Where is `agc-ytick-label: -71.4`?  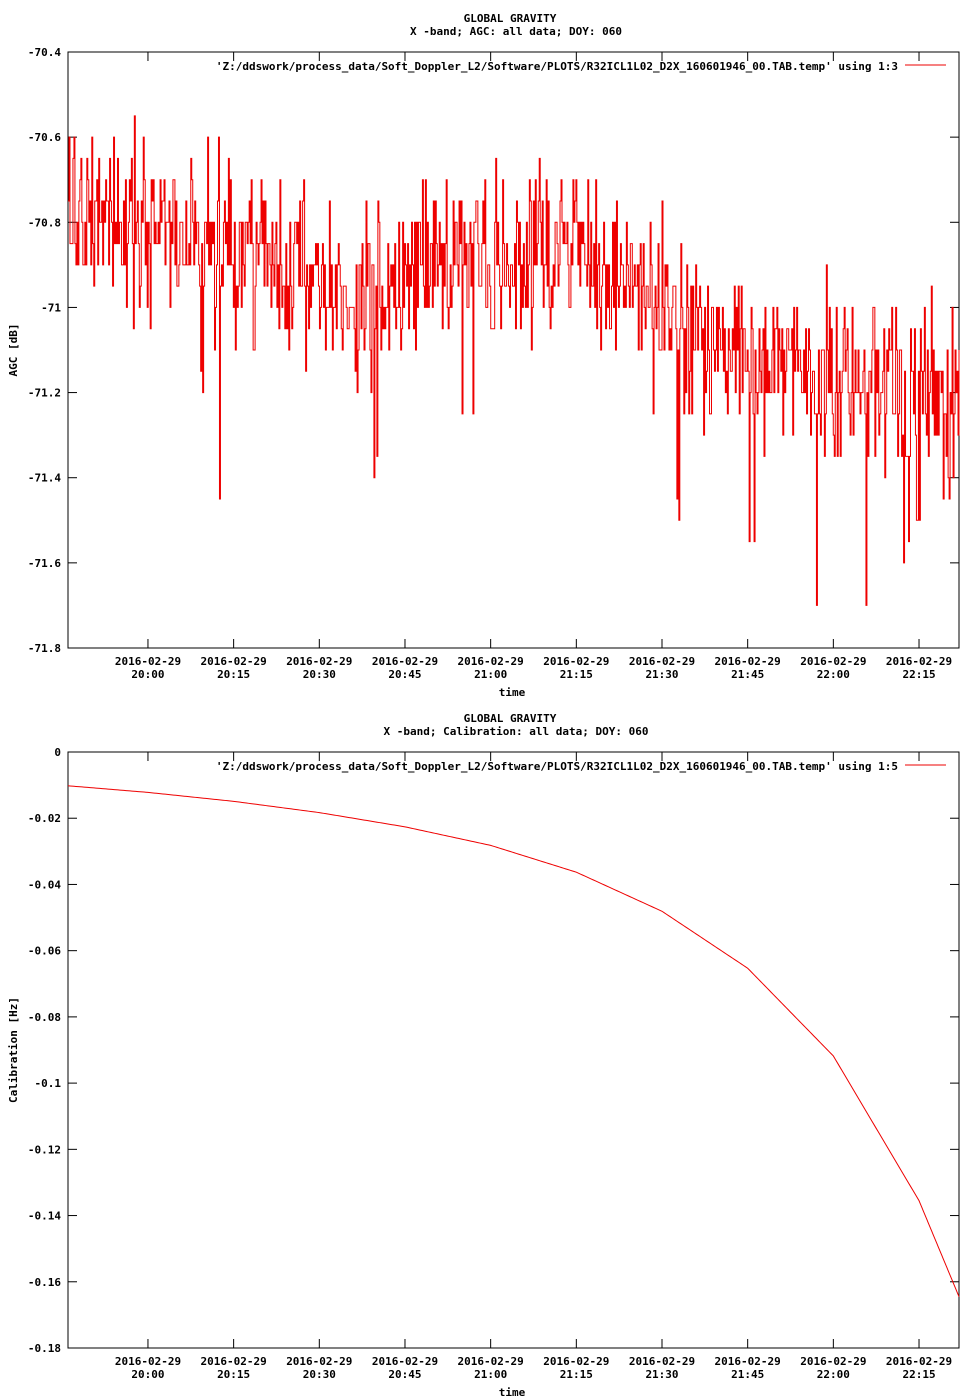
agc-ytick-label: -71.4 is located at coordinates (44, 478).